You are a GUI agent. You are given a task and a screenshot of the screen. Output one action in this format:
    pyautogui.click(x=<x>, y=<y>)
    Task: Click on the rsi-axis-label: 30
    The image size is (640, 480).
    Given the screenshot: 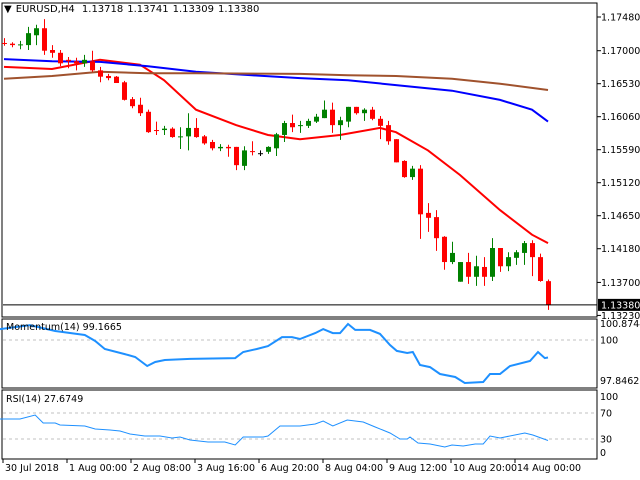 What is the action you would take?
    pyautogui.click(x=606, y=440)
    